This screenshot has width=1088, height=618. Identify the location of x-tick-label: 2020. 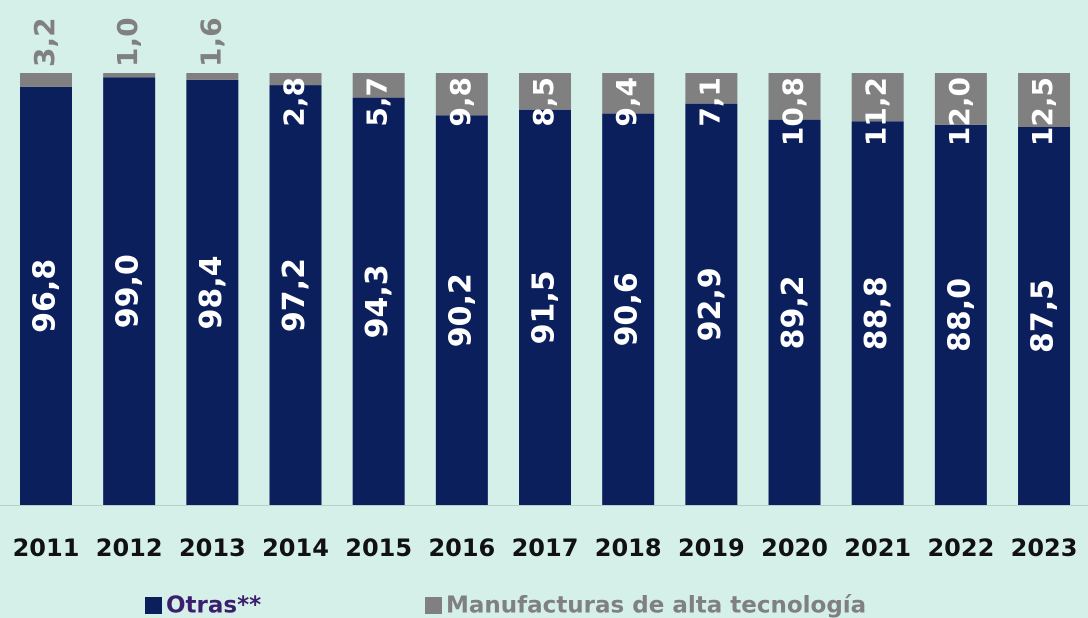
(794, 548).